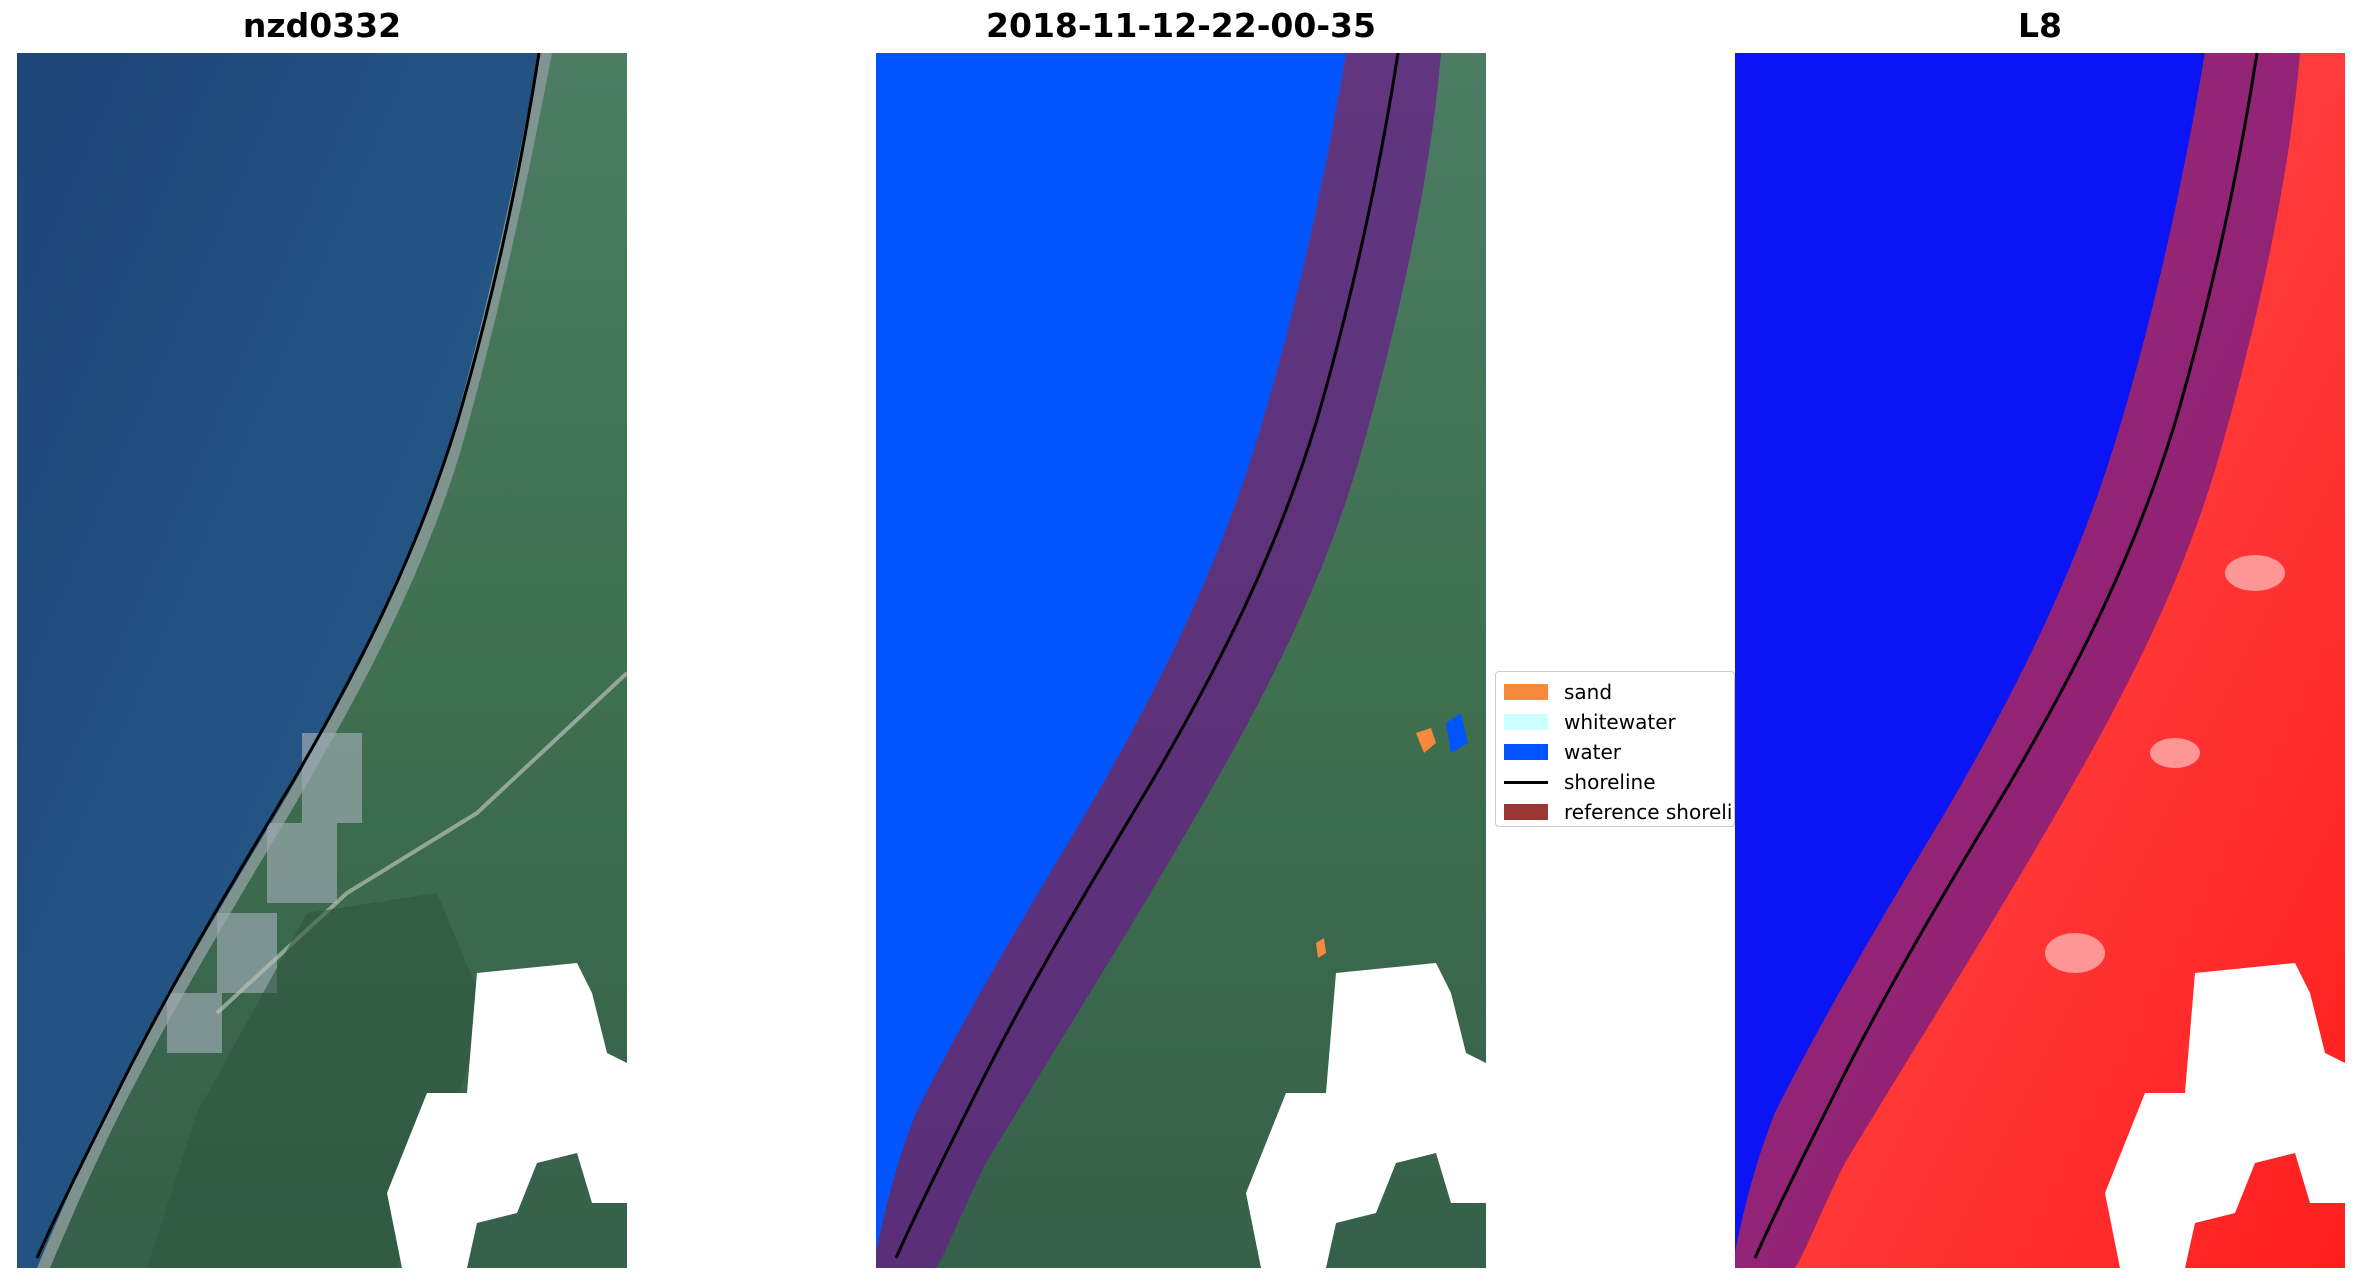 This screenshot has height=1283, width=2358. I want to click on legend-item-shoreline: shoreline, so click(1580, 782).